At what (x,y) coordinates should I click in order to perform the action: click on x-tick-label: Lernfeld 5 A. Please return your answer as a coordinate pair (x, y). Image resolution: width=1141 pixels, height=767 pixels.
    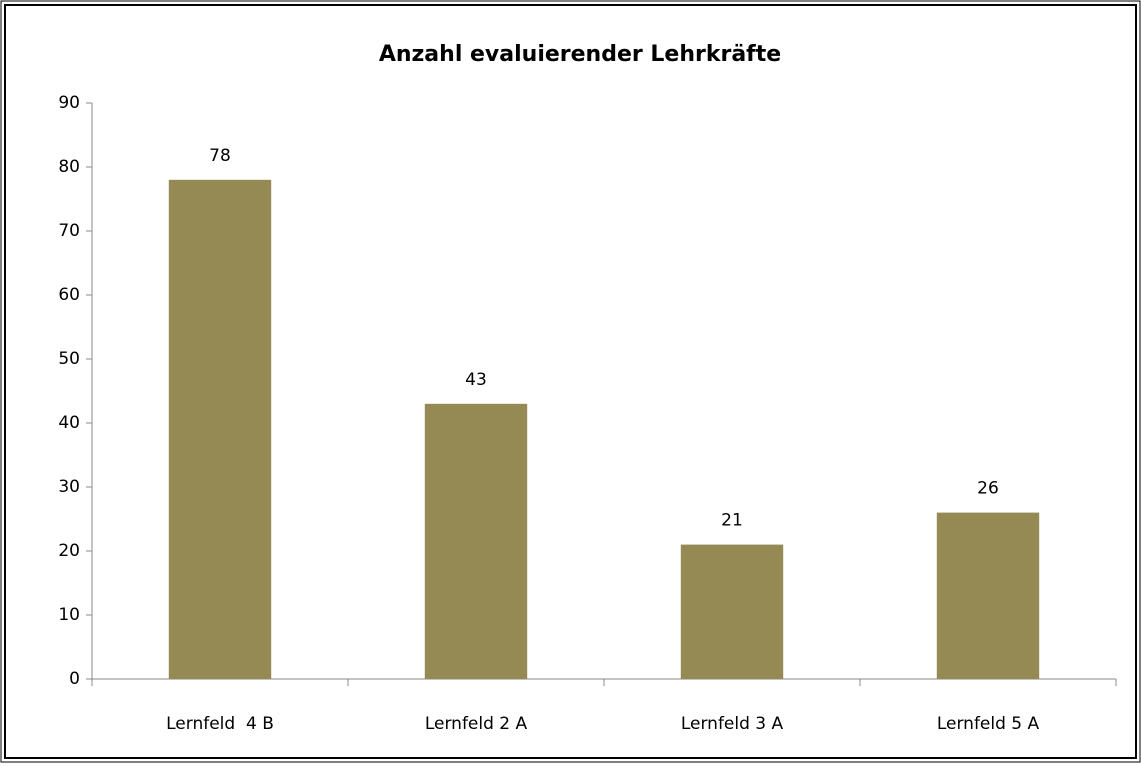
    Looking at the image, I should click on (988, 724).